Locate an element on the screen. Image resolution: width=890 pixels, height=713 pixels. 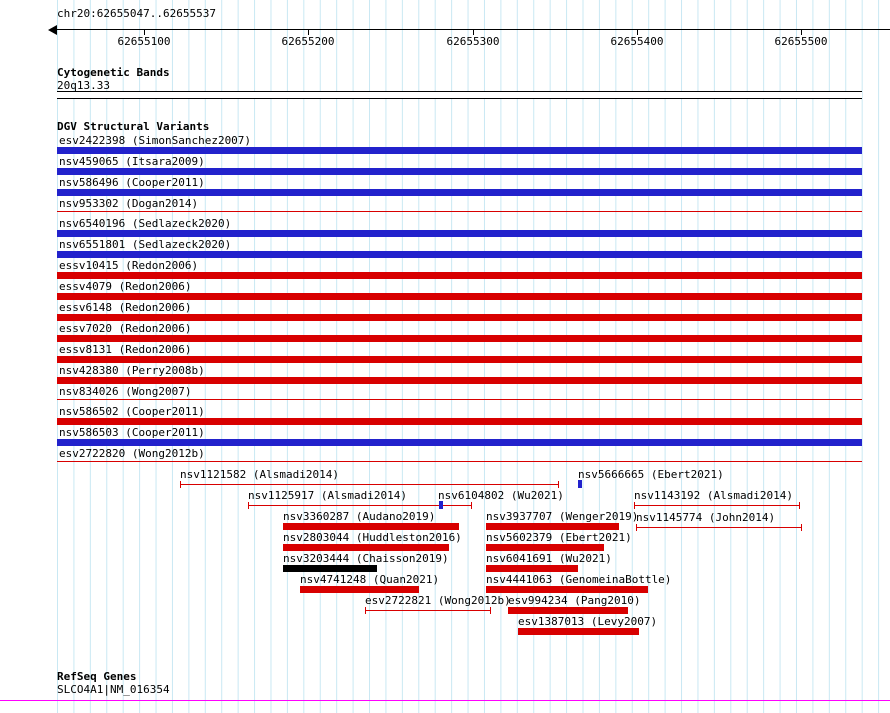
variant-bar-nsv6551801 is located at coordinates (459, 254).